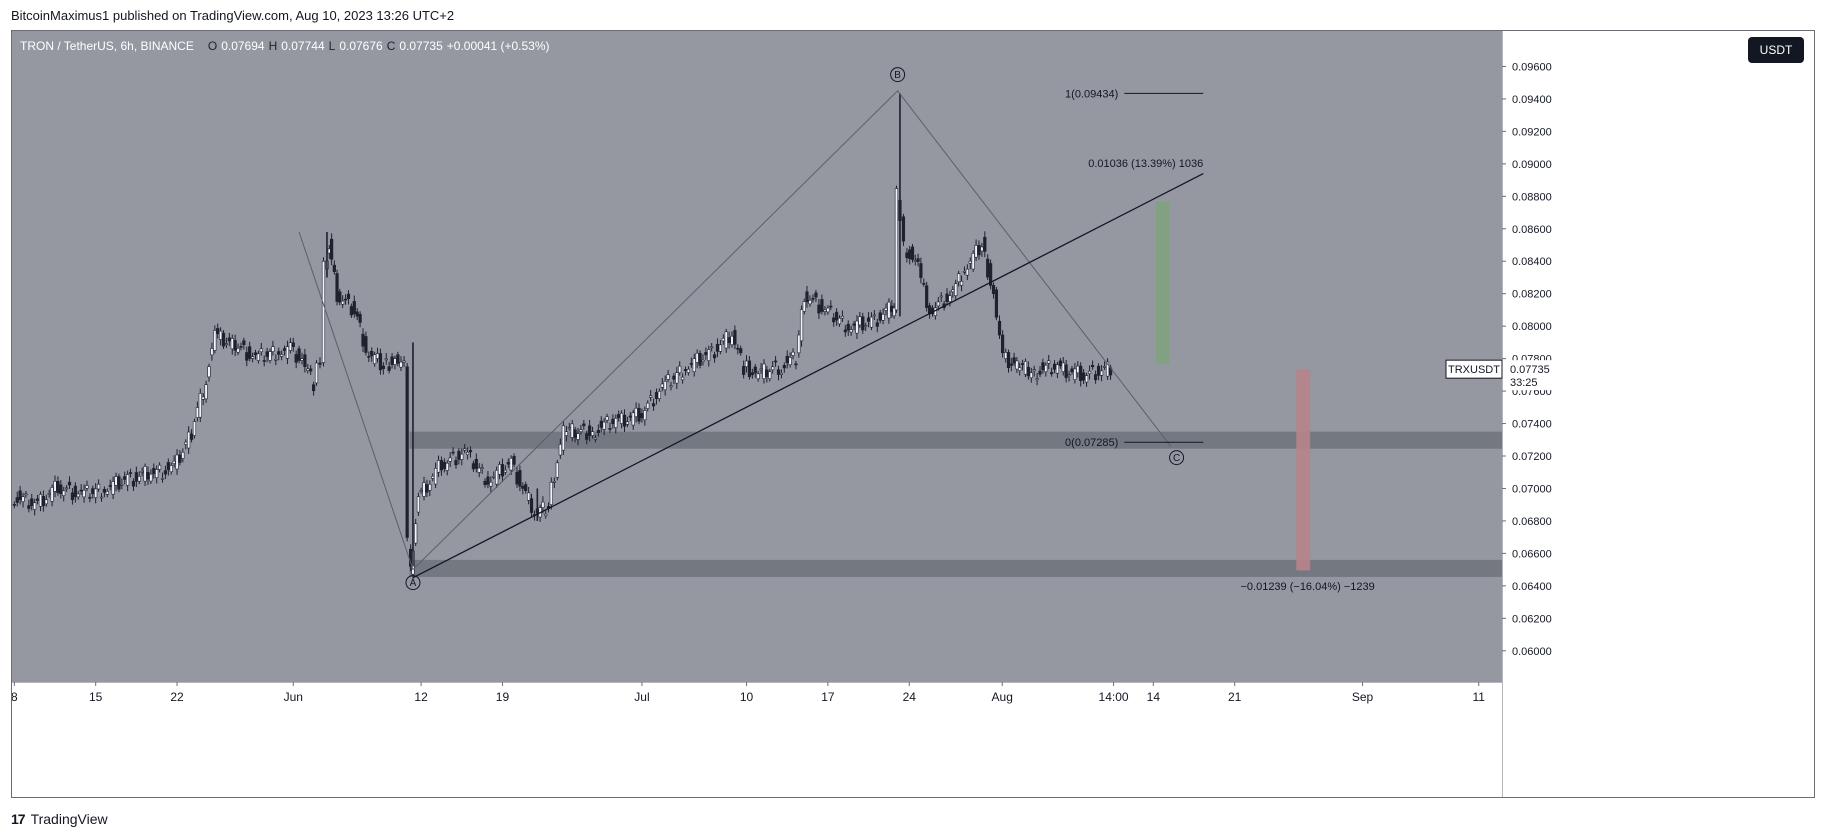 Image resolution: width=1826 pixels, height=837 pixels. I want to click on price-tick-label: 0.08000, so click(1532, 327).